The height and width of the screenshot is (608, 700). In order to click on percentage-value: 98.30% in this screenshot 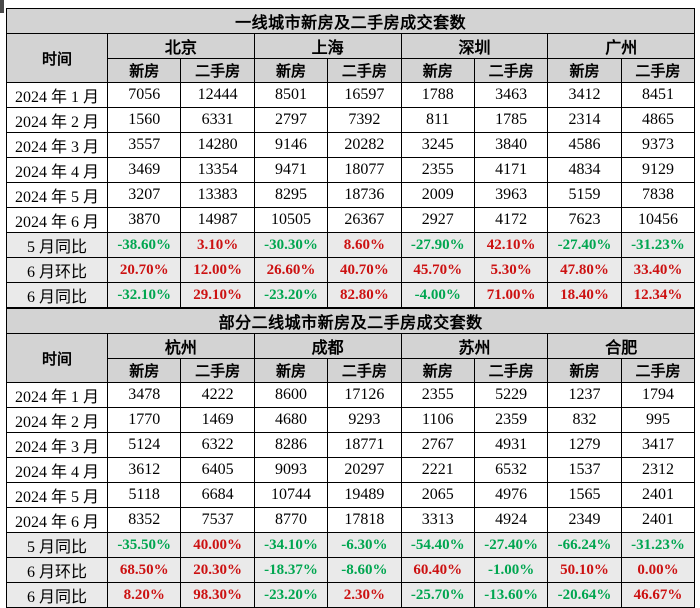, I will do `click(217, 595)`.